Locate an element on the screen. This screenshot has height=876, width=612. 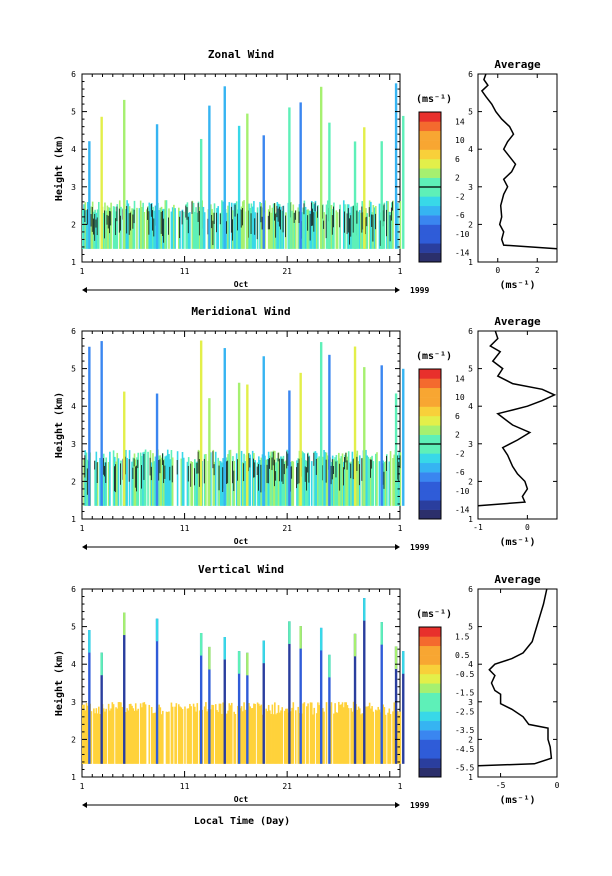
avg-y-tick-label: 1 is located at coordinates (470, 519).